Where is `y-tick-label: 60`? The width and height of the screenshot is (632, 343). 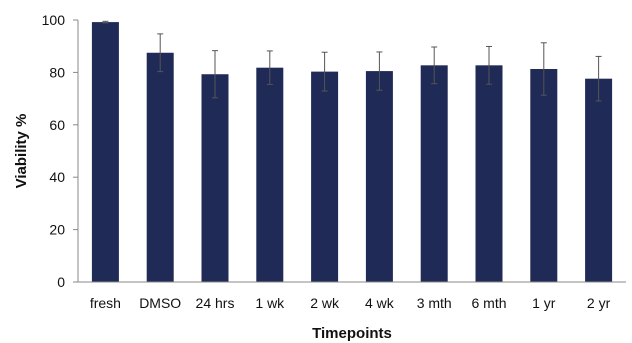 y-tick-label: 60 is located at coordinates (57, 125).